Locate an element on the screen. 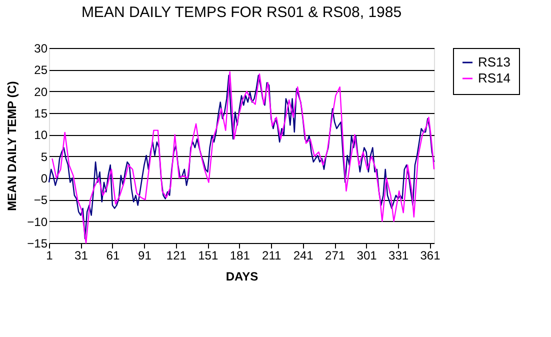  y-tick-label: 30 is located at coordinates (41, 49).